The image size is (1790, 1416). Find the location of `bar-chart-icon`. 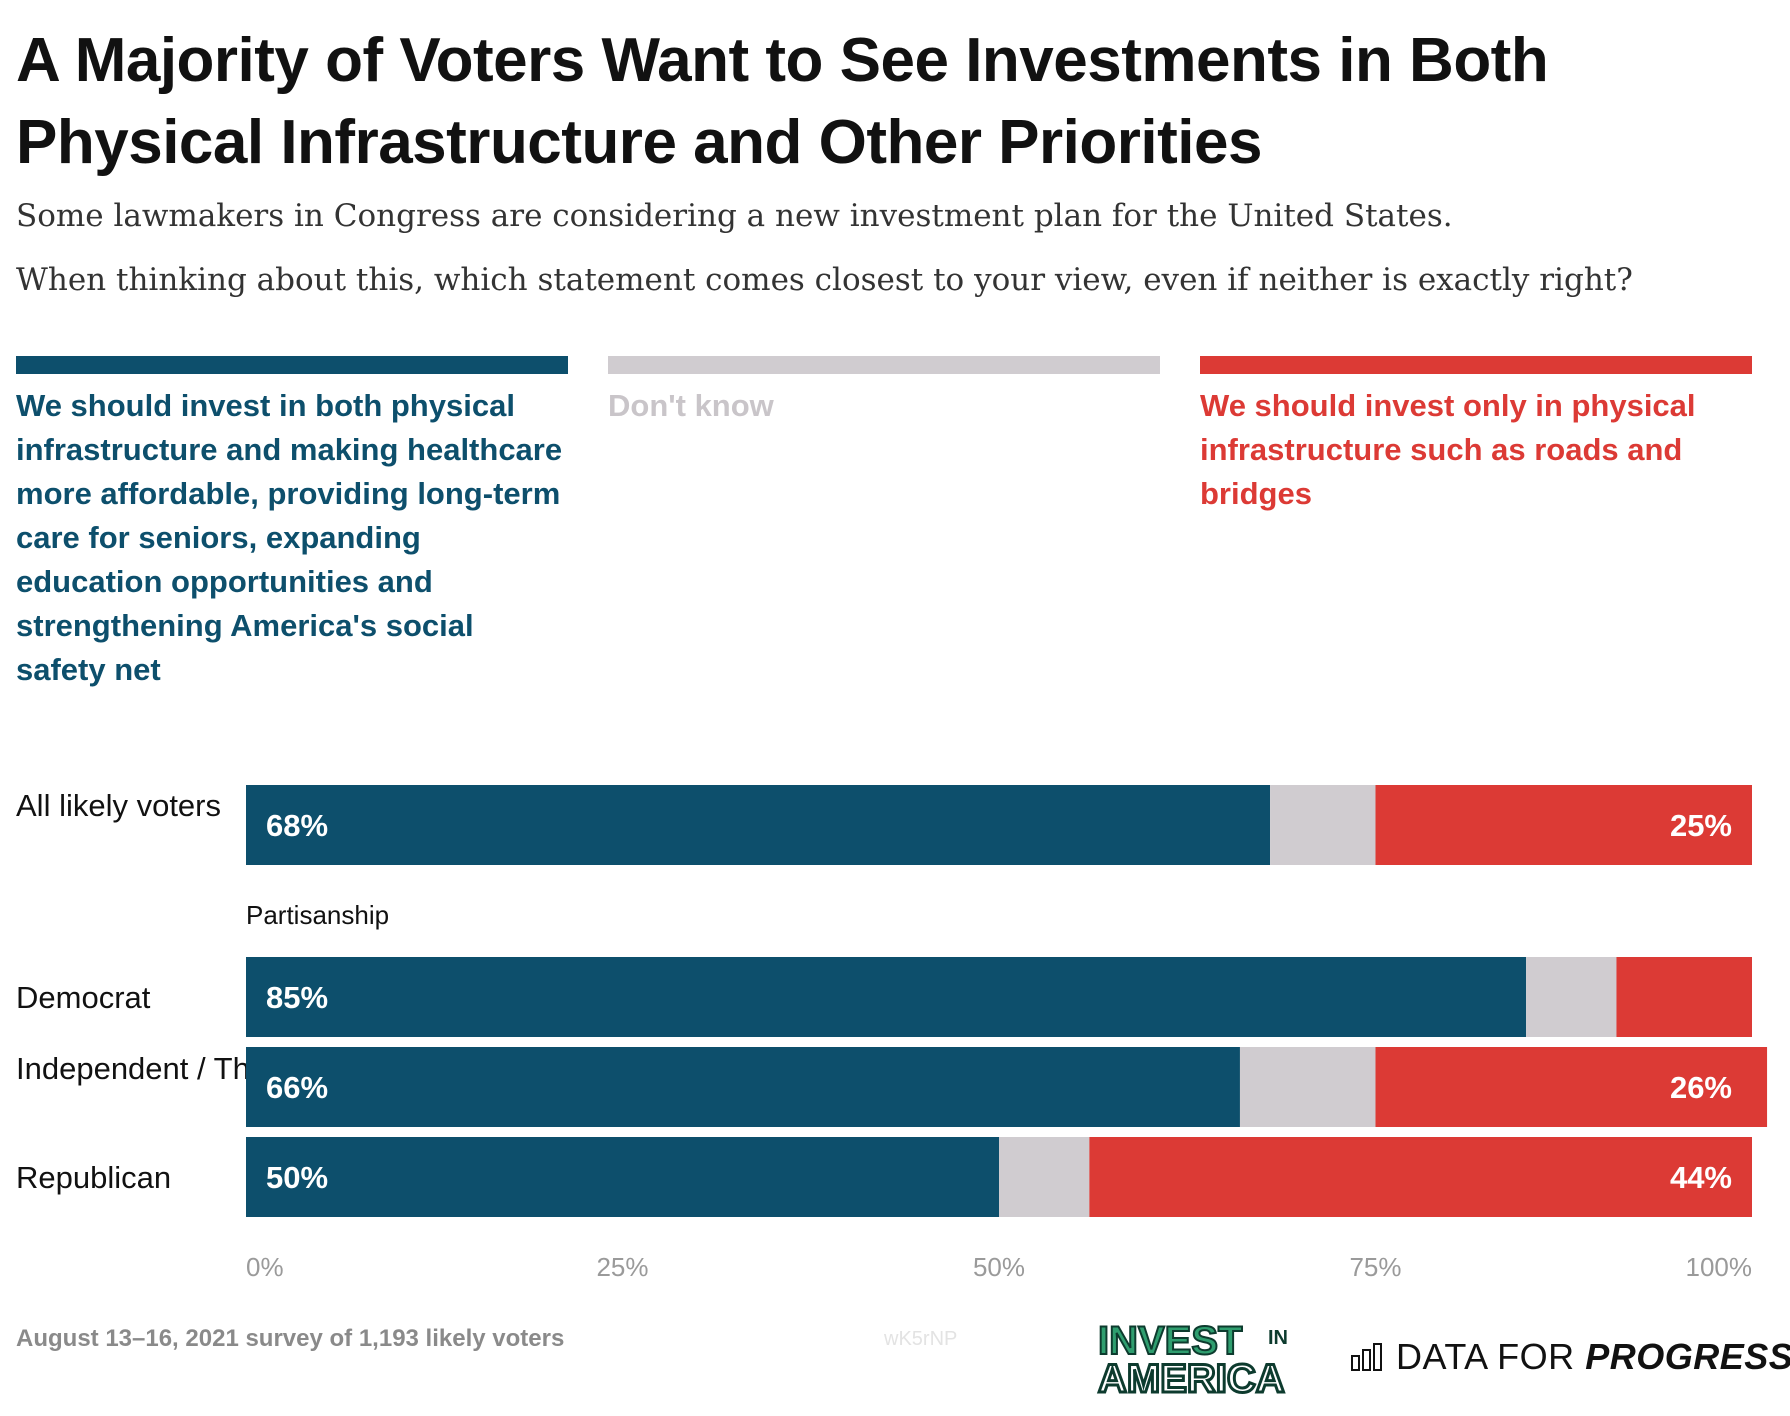

bar-chart-icon is located at coordinates (1366, 1357).